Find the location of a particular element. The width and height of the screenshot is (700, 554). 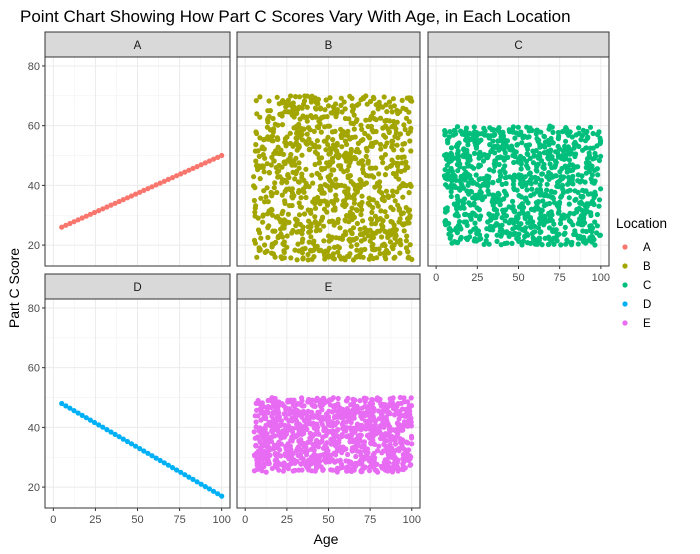

series-points-c is located at coordinates (522, 185).